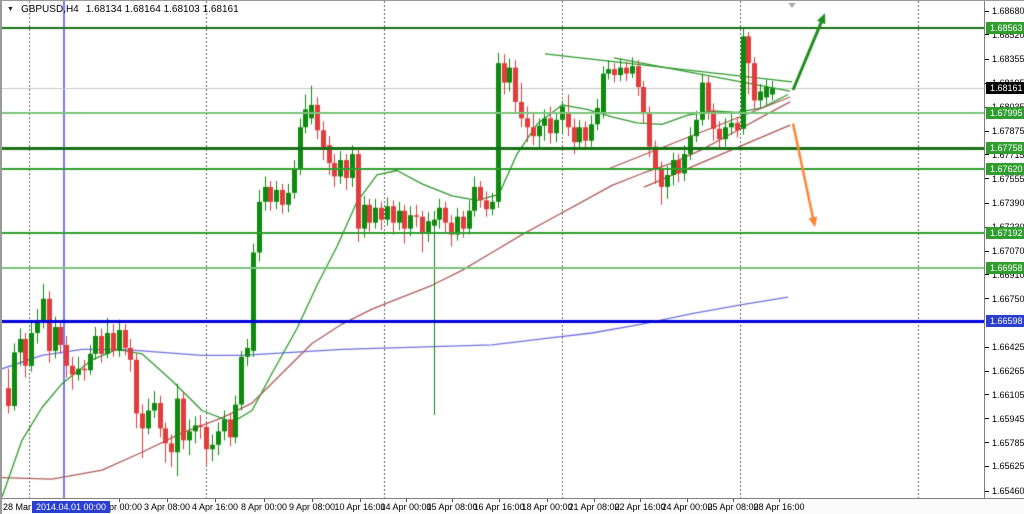  I want to click on price-tick: 1.66265, so click(1004, 371).